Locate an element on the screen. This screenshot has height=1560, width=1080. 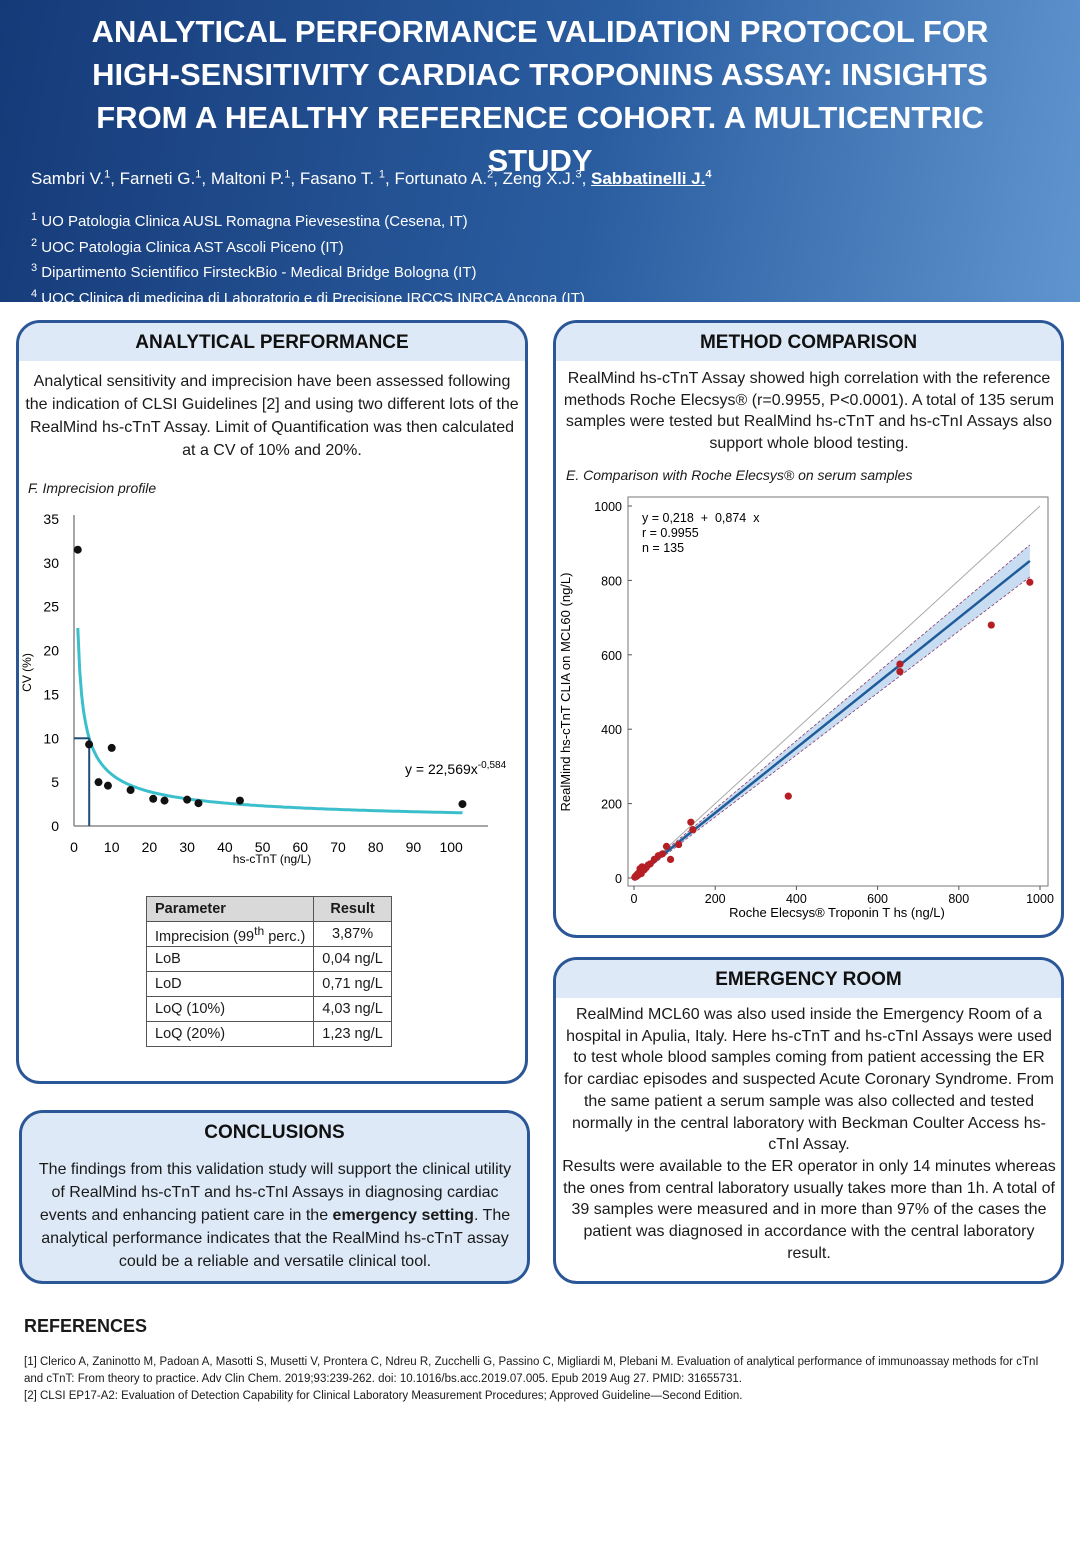
affiliation-number: 3 is located at coordinates (34, 268).